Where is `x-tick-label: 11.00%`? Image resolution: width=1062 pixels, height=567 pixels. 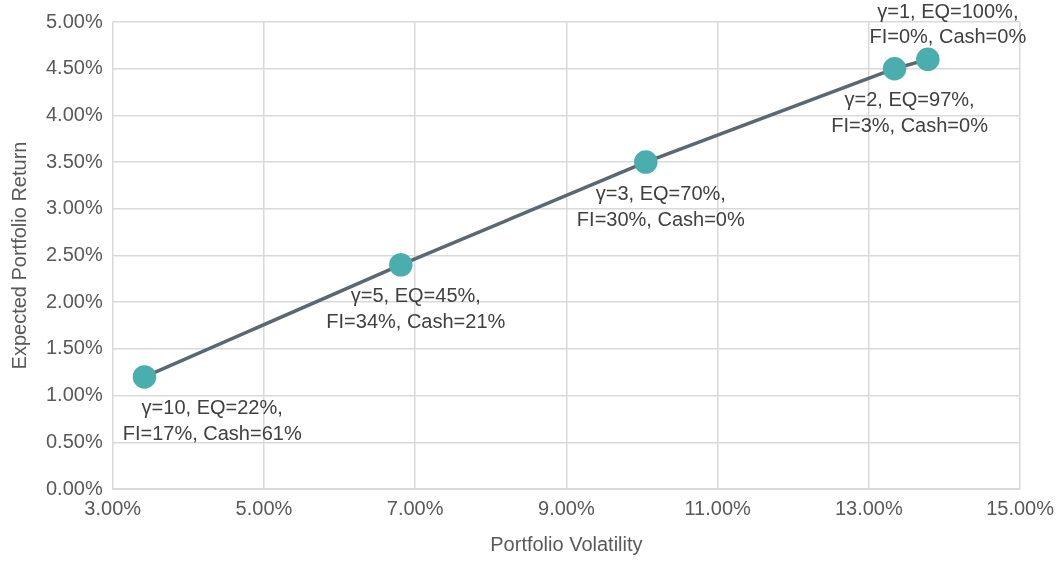 x-tick-label: 11.00% is located at coordinates (718, 507).